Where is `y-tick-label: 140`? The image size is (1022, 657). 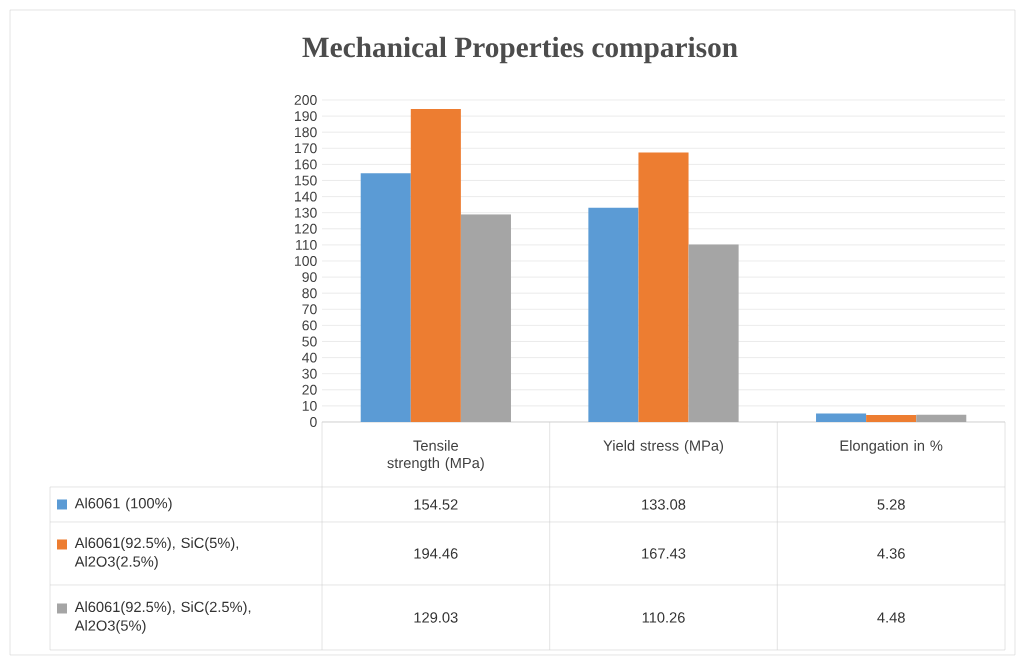
y-tick-label: 140 is located at coordinates (306, 196).